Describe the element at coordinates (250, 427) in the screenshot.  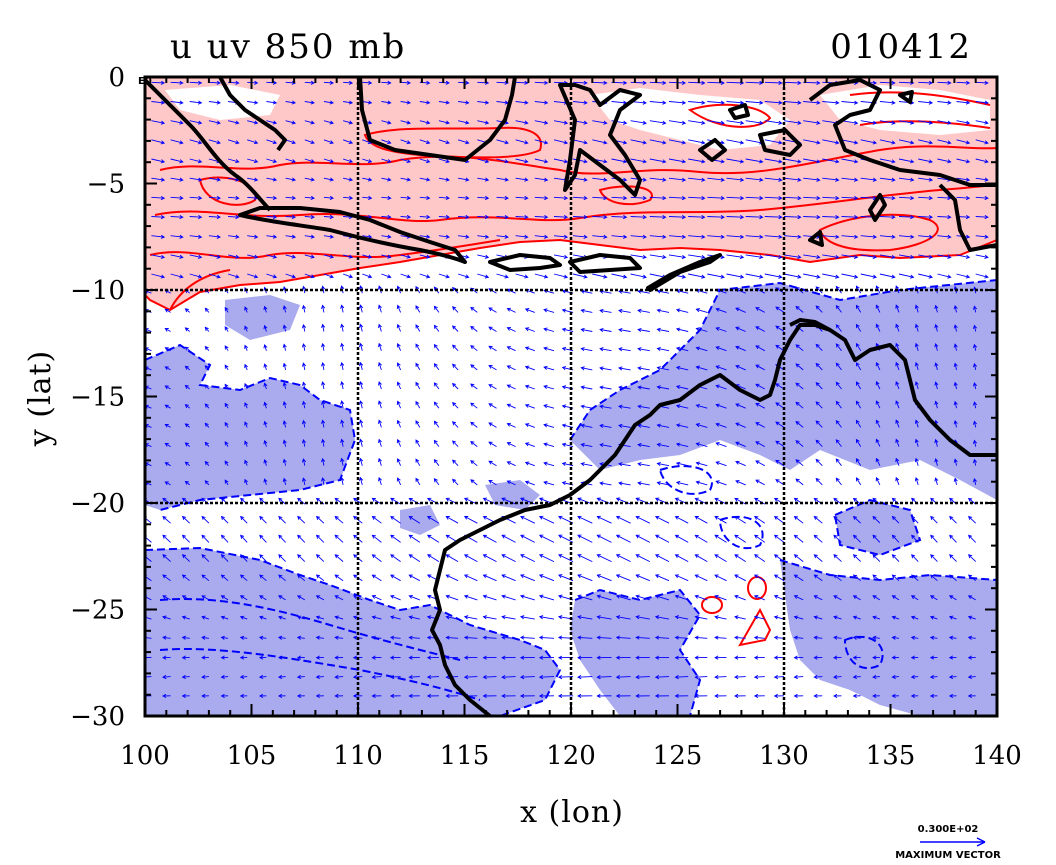
I see `negative-region-west` at that location.